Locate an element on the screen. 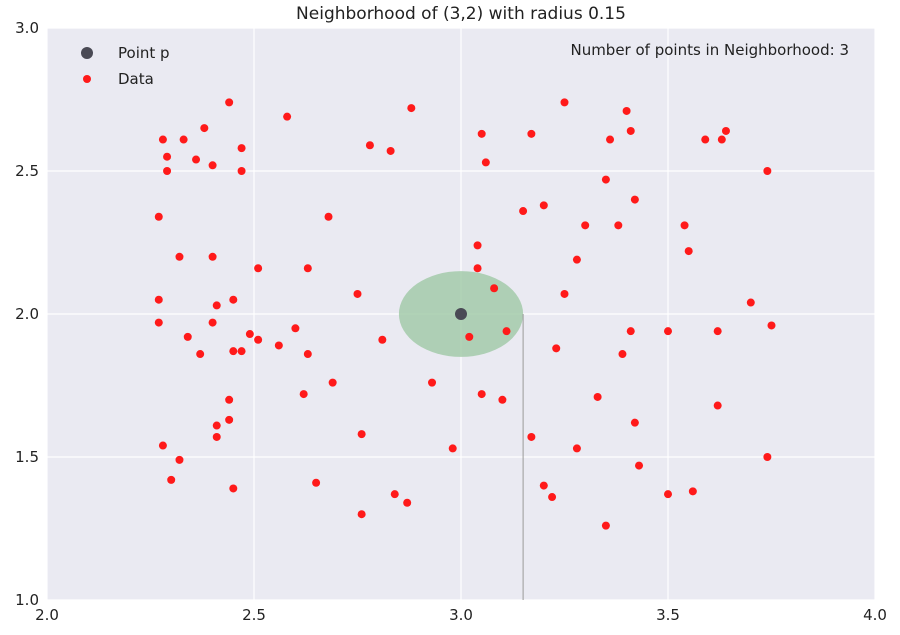 Image resolution: width=900 pixels, height=635 pixels. y-tick-label-2: 2.0 is located at coordinates (27, 314).